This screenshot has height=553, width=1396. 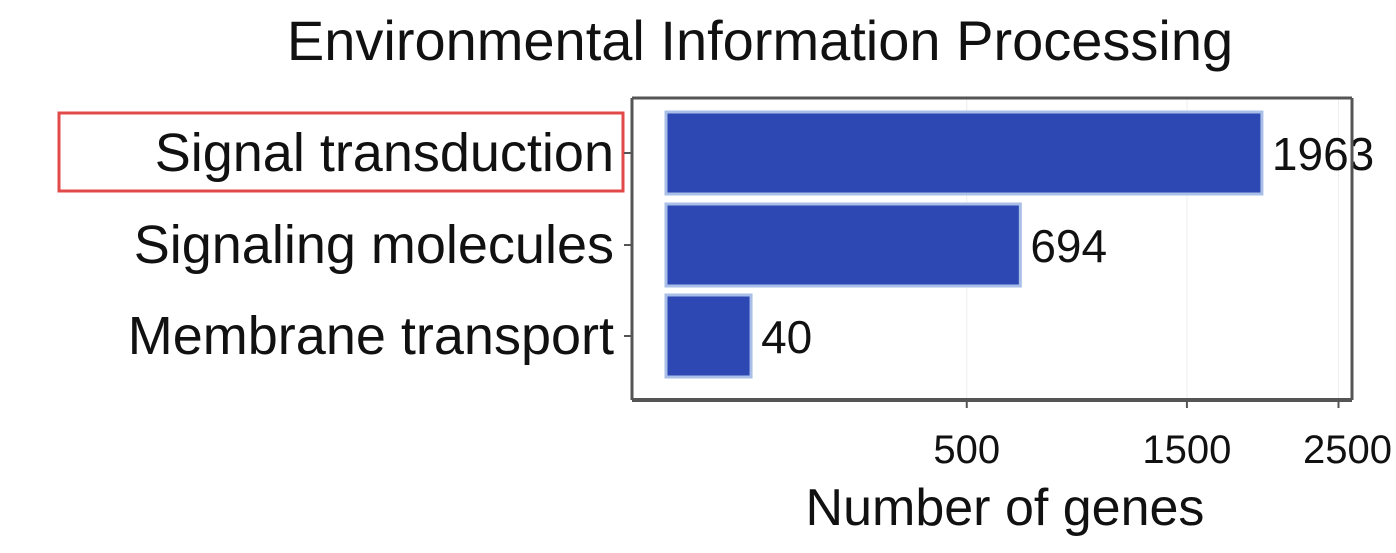 I want to click on x-tick-label-1: 1500, so click(x=1186, y=450).